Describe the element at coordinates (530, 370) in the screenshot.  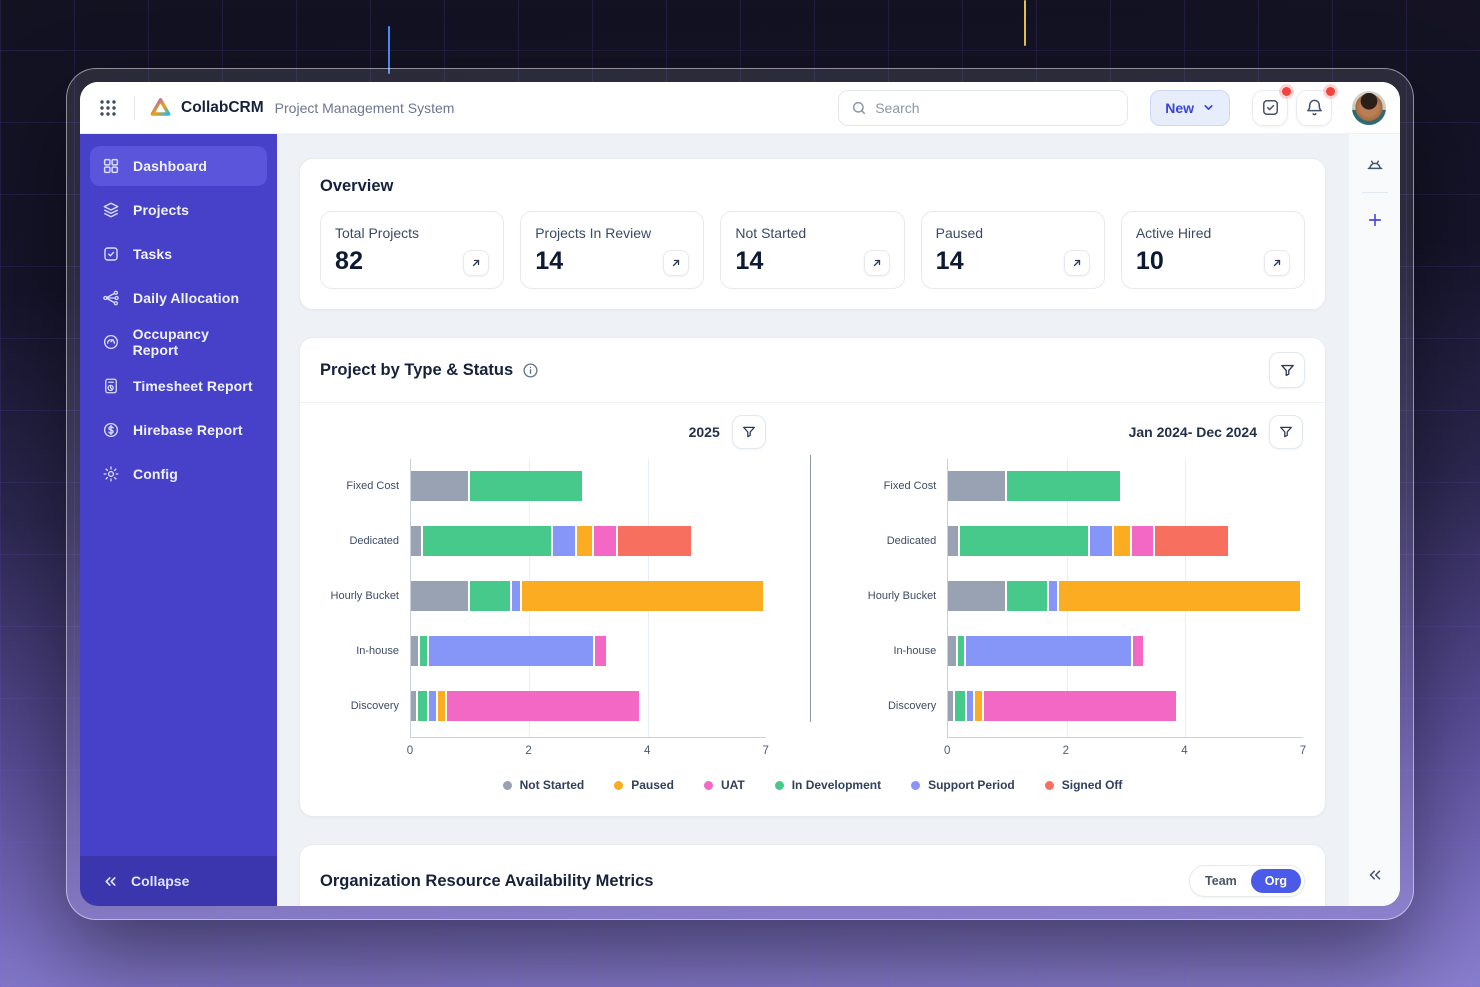
I see `info-icon` at that location.